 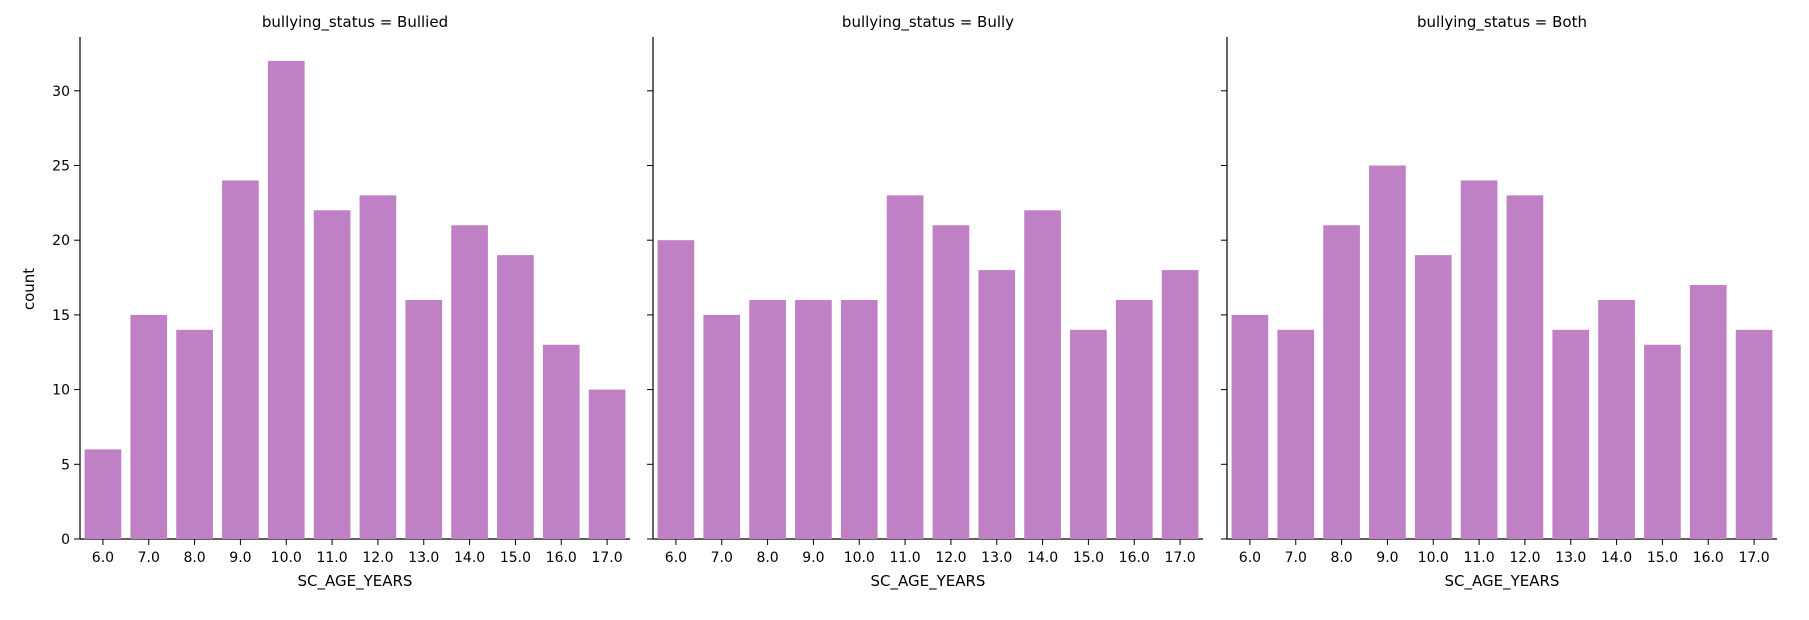 I want to click on y-tick-label: 10, so click(x=61, y=391).